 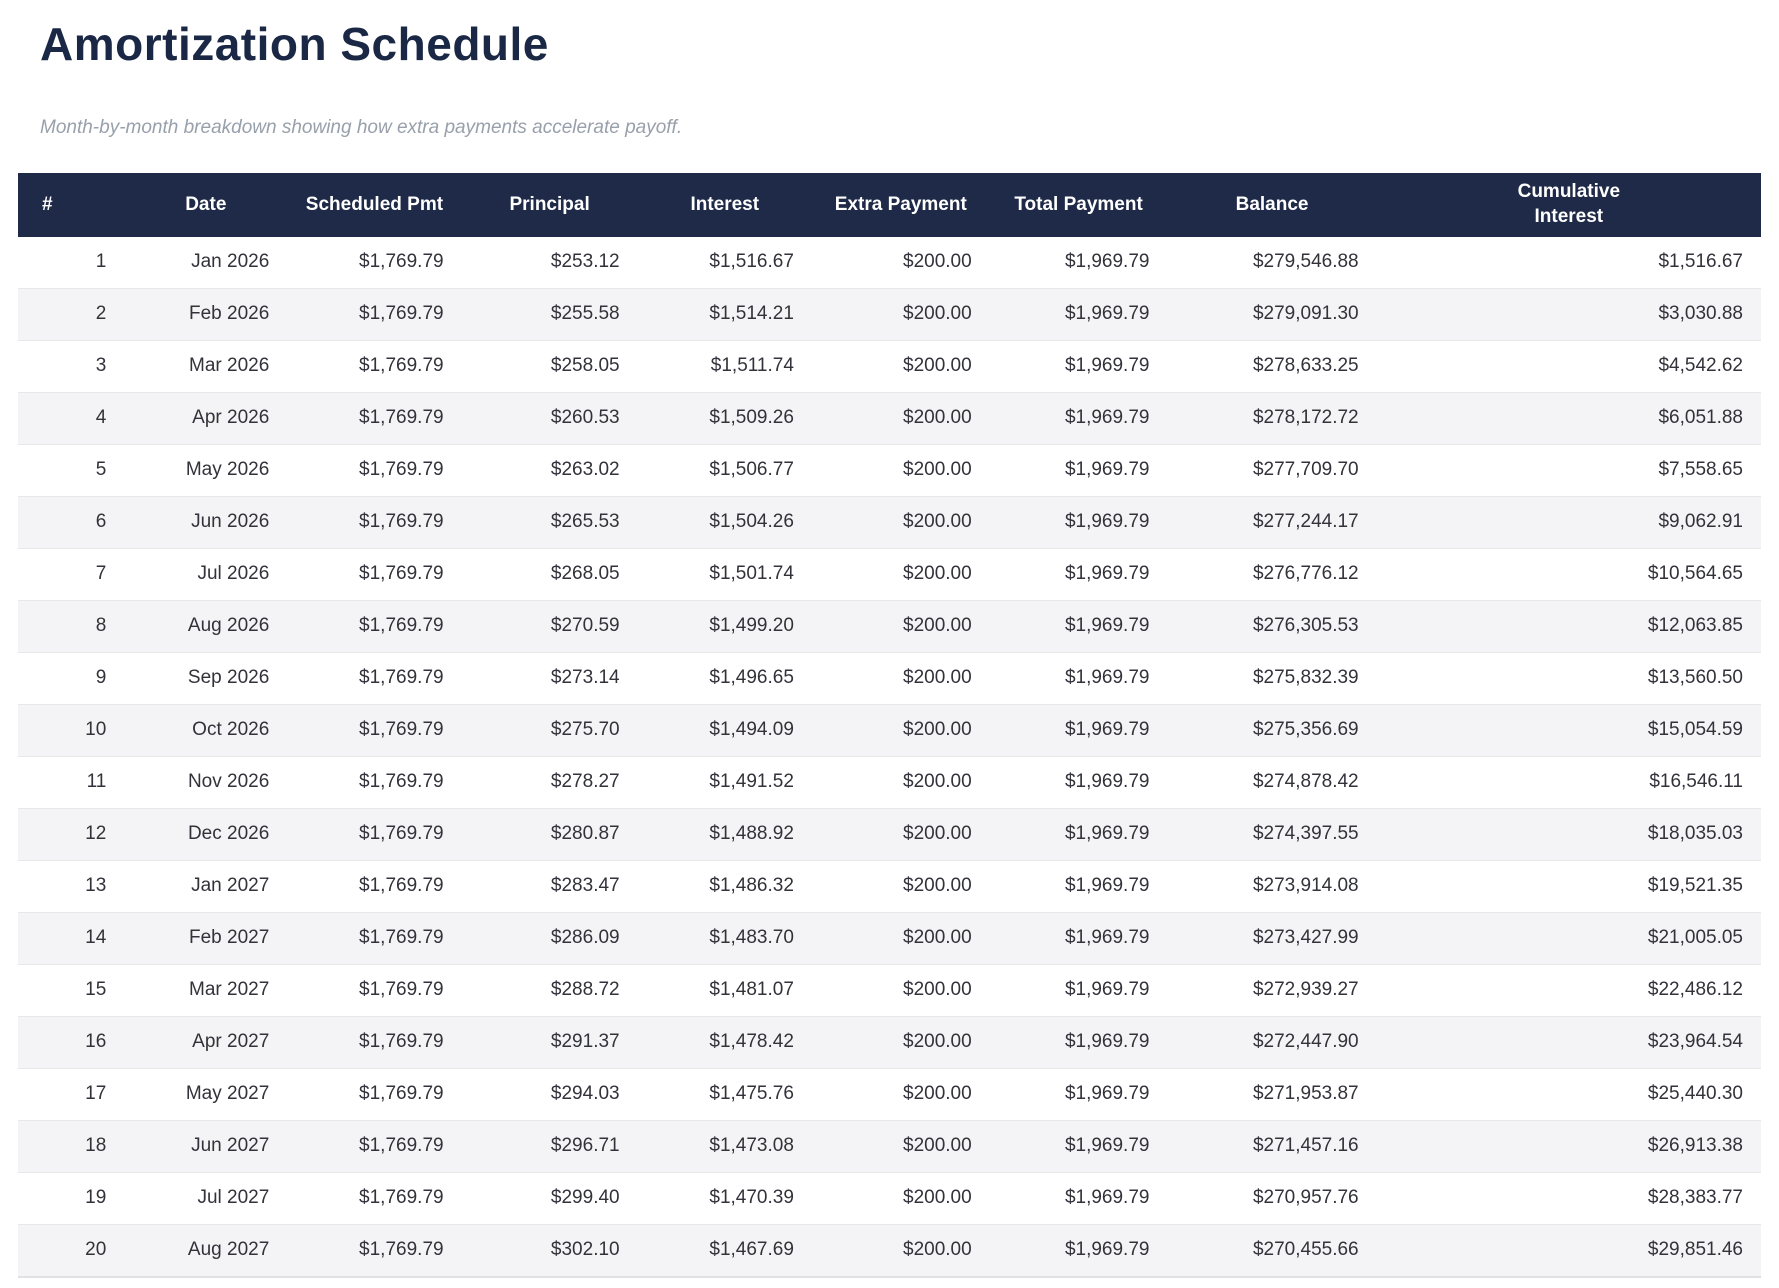 What do you see at coordinates (229, 938) in the screenshot?
I see `cell-date: Feb 2027` at bounding box center [229, 938].